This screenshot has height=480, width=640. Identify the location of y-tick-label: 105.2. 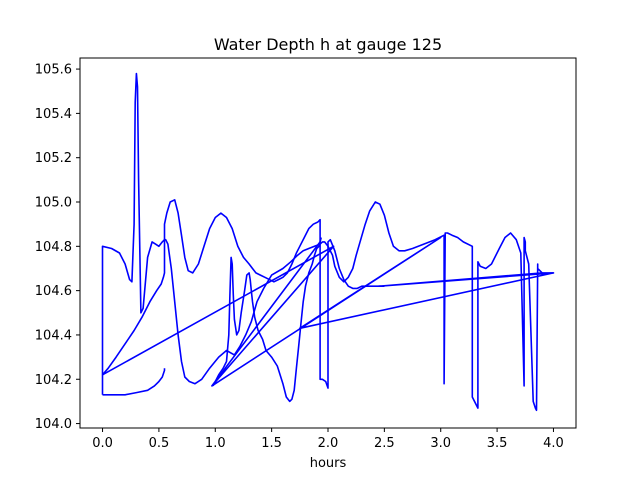
(53, 158).